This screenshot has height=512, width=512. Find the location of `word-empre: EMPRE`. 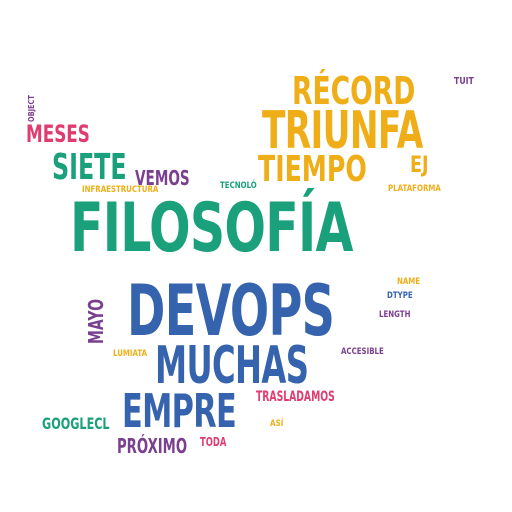

word-empre: EMPRE is located at coordinates (179, 411).